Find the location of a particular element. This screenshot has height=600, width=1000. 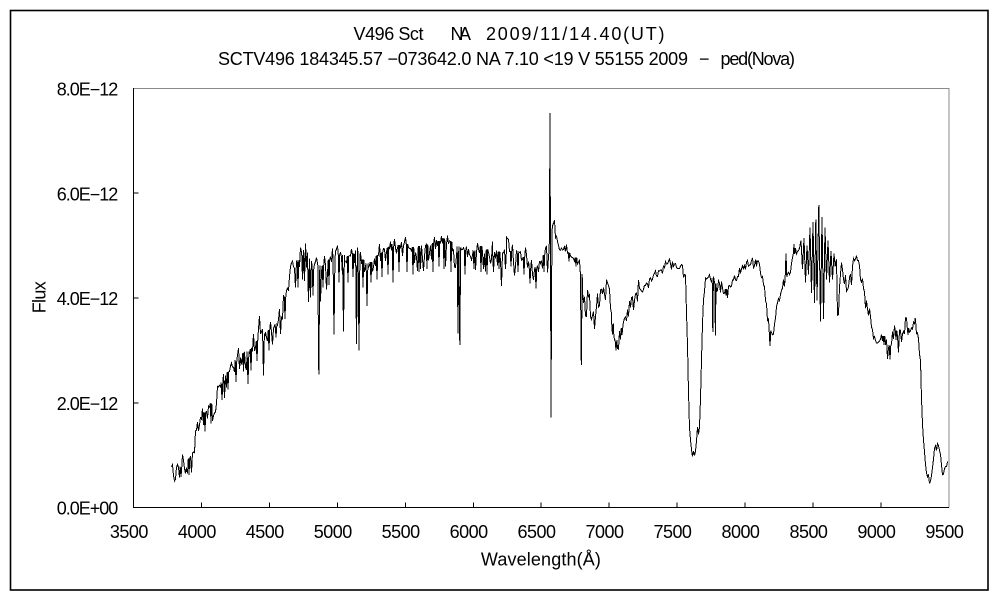

svg-text: 5500 is located at coordinates (401, 532).